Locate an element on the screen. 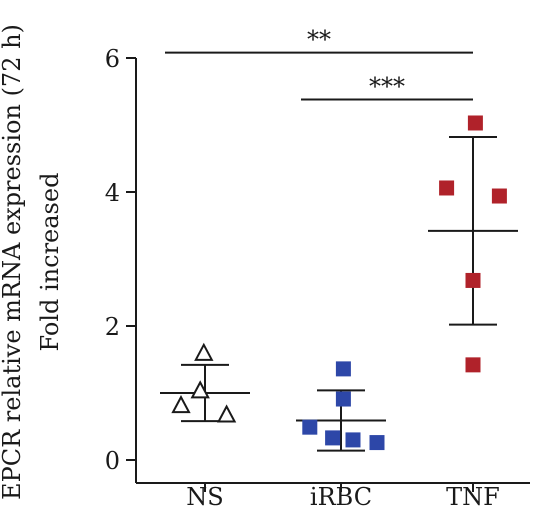 This screenshot has height=528, width=543. y-axis-label-line2: Fold increased is located at coordinates (50, 262).